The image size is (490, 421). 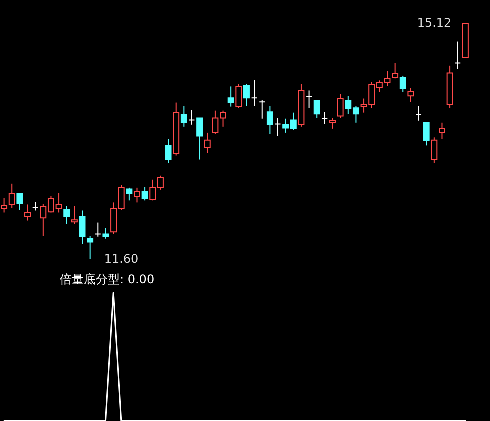 I want to click on chart-title: 倍量底分型: 0.00, so click(x=107, y=279).